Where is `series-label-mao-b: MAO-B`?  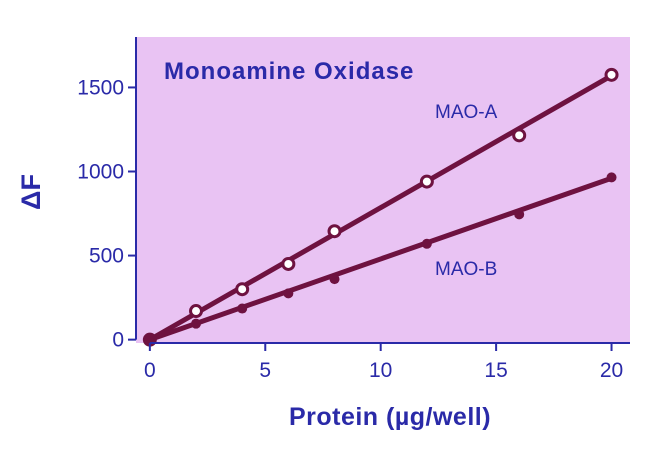
series-label-mao-b: MAO-B is located at coordinates (466, 269).